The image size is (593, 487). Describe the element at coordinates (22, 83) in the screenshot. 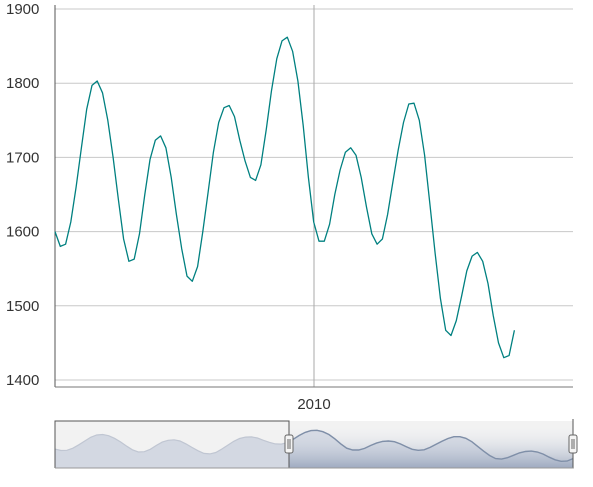

I see `y-tick-label-1800: 1800` at that location.